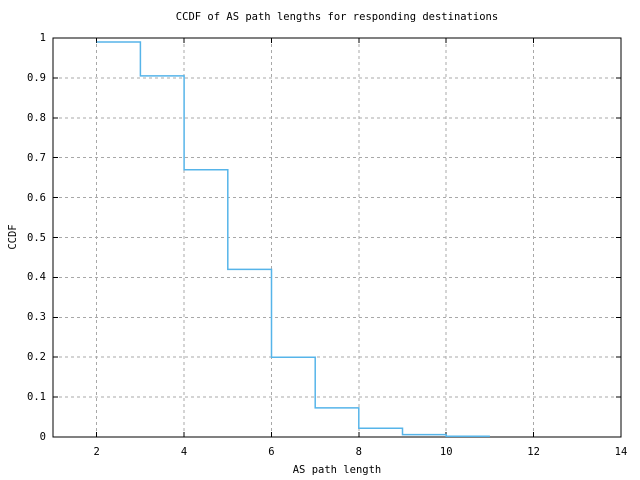  Describe the element at coordinates (271, 452) in the screenshot. I see `x-tick-label: 6` at that location.